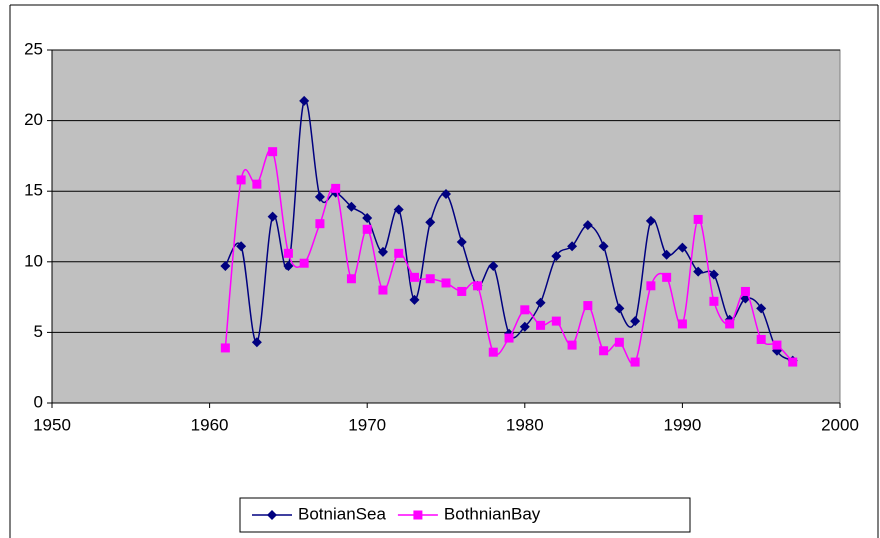  Describe the element at coordinates (52, 424) in the screenshot. I see `x-tick-label: 1950` at that location.